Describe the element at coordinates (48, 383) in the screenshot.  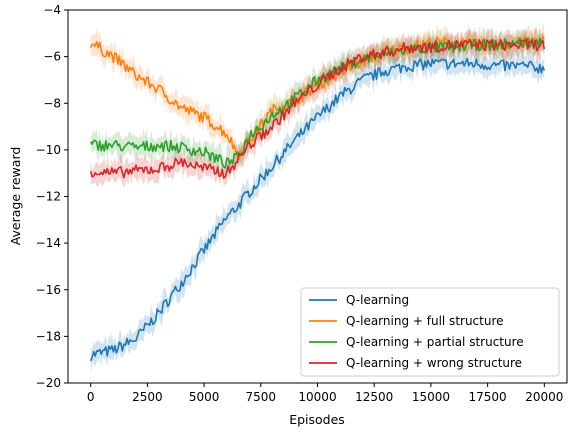
I see `y-tick-label: −20` at that location.